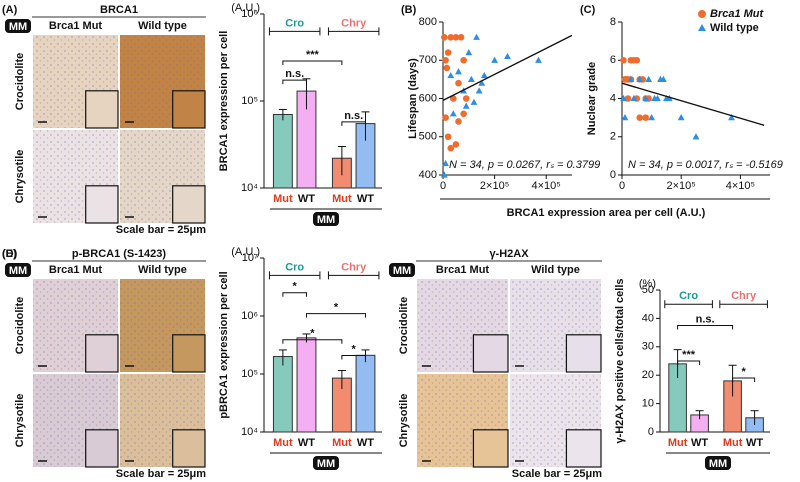 Image resolution: width=800 pixels, height=482 pixels. What do you see at coordinates (428, 60) in the screenshot?
I see `y-tick-label: 700` at bounding box center [428, 60].